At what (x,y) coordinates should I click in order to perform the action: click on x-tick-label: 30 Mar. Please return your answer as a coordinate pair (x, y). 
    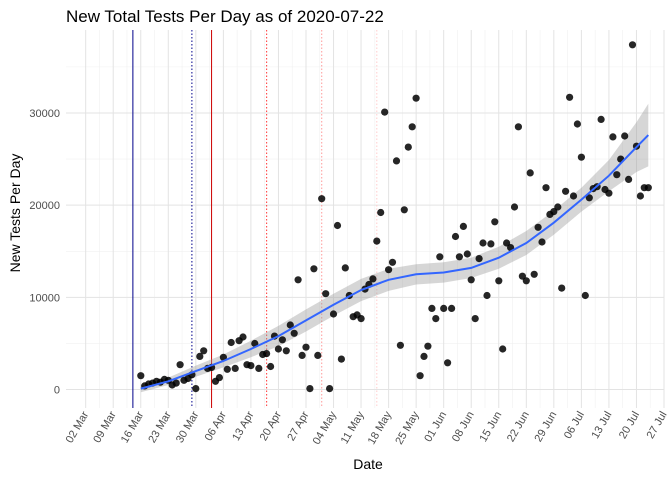
    Looking at the image, I should click on (188, 427).